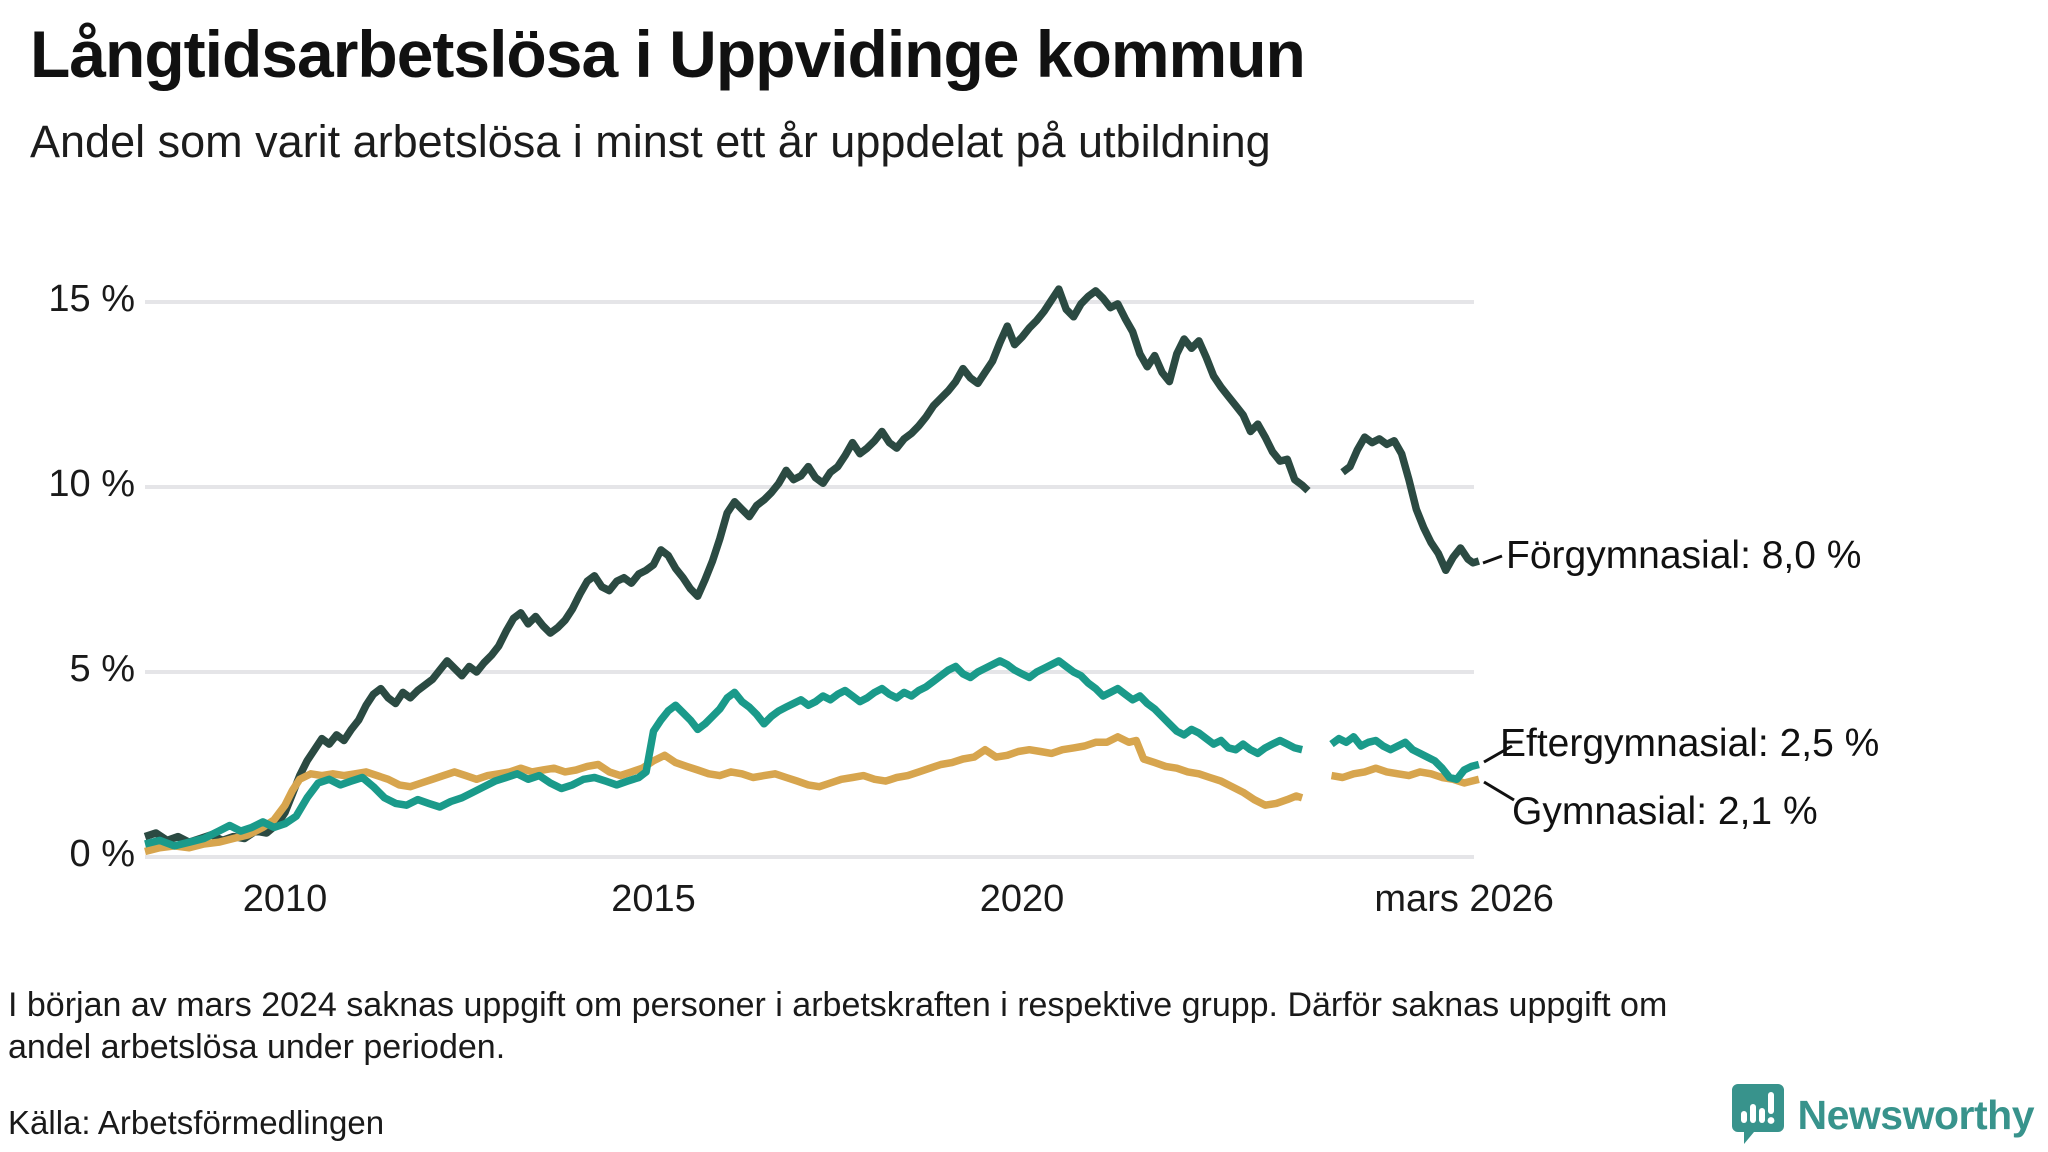 The height and width of the screenshot is (1152, 2048). Describe the element at coordinates (257, 1047) in the screenshot. I see `footnote-line2: andel arbetslösa under perioden.` at that location.